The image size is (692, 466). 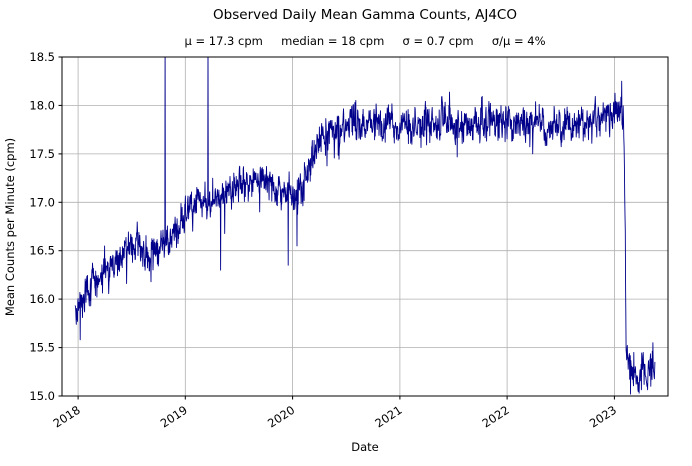 I want to click on svg-text: 17.5, so click(x=42, y=154).